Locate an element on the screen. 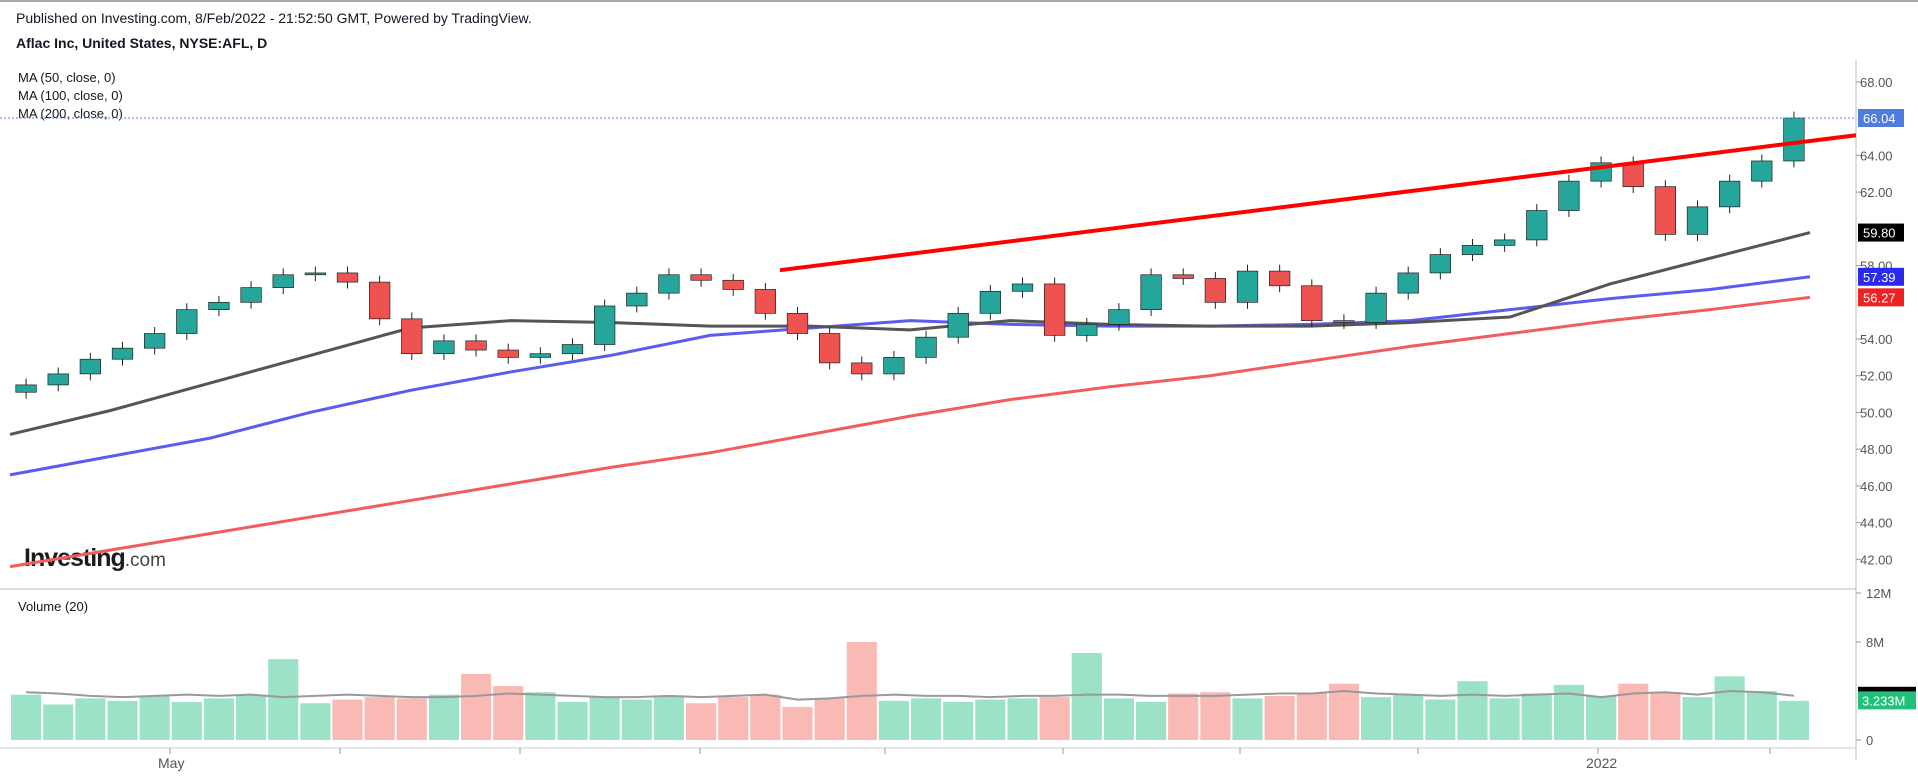  price-tick-label: 44.00 is located at coordinates (1876, 523).